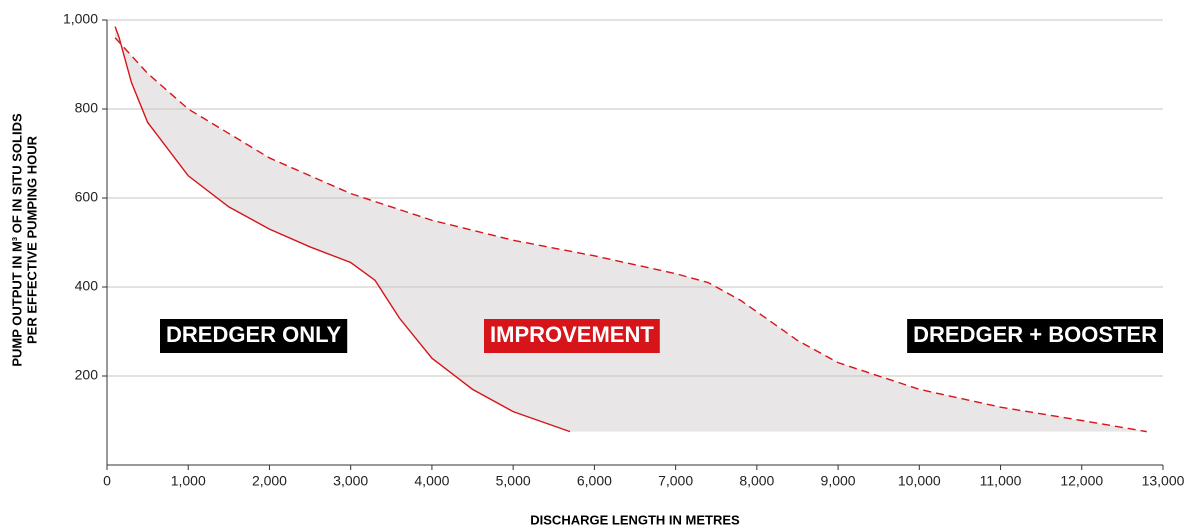 The height and width of the screenshot is (532, 1199). I want to click on x-tick-label: 1,000, so click(188, 481).